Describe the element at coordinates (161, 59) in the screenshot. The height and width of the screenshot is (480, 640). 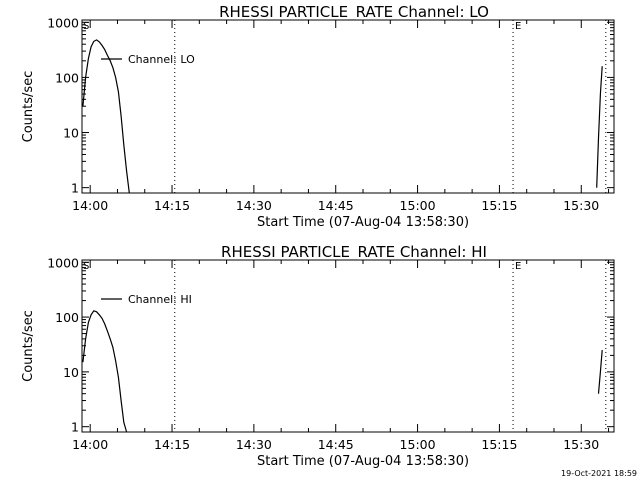
I see `legend-label: Channel: LO` at that location.